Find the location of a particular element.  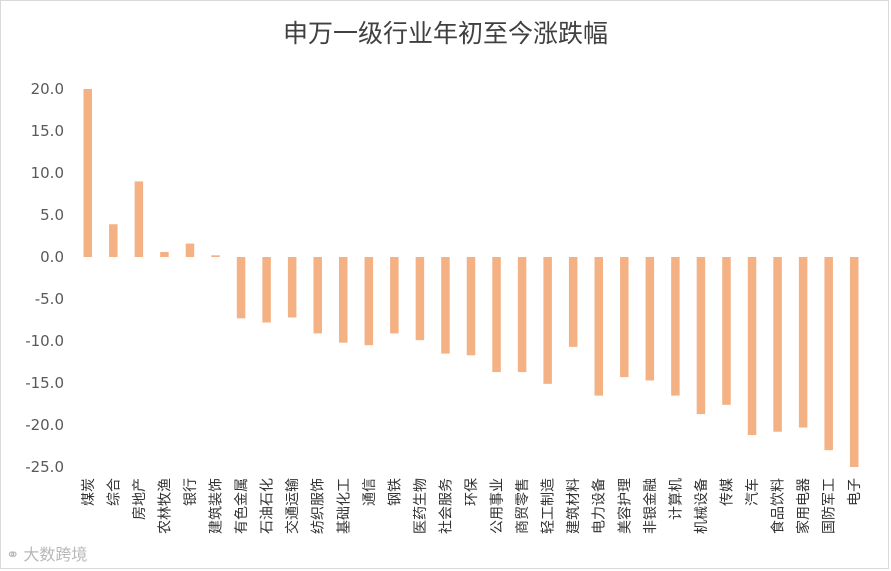

category-label: 农林牧渔 is located at coordinates (165, 506).